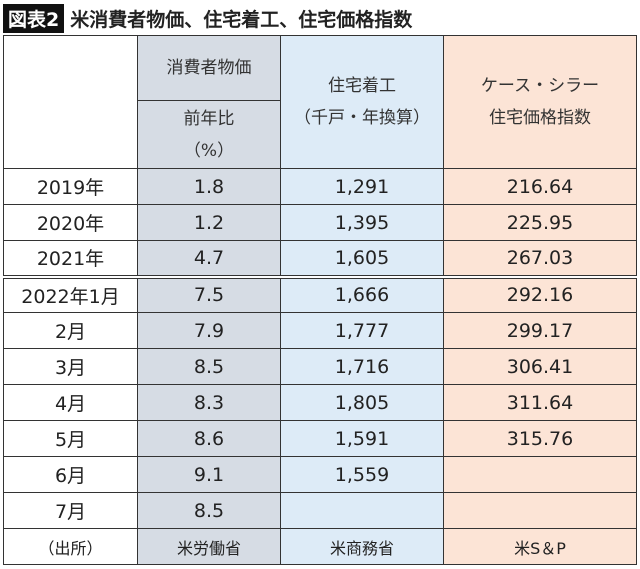  I want to click on header-text: 消費者物価, so click(209, 68).